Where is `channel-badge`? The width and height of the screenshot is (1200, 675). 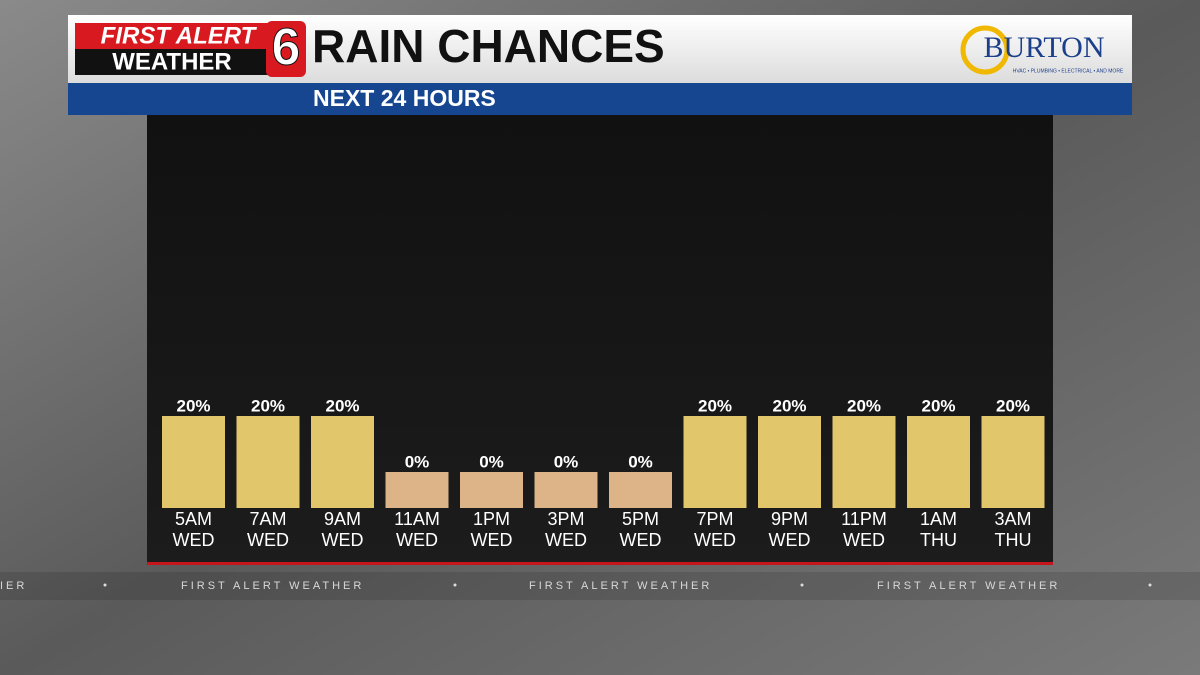
channel-badge is located at coordinates (286, 49).